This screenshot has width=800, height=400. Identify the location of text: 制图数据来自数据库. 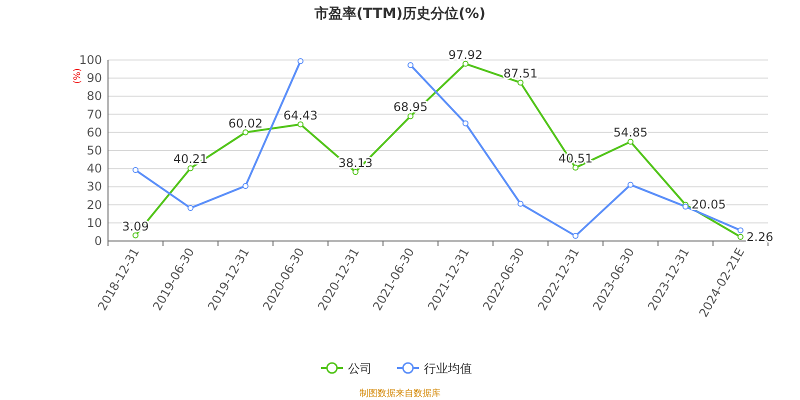
(400, 393).